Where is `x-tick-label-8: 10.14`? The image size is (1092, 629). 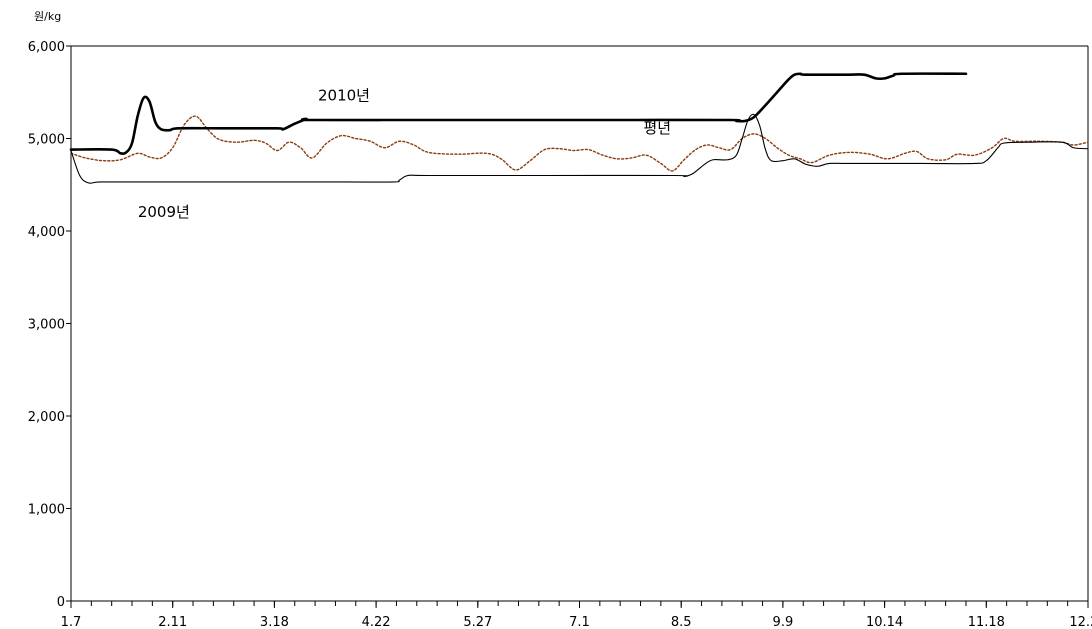 x-tick-label-8: 10.14 is located at coordinates (884, 622).